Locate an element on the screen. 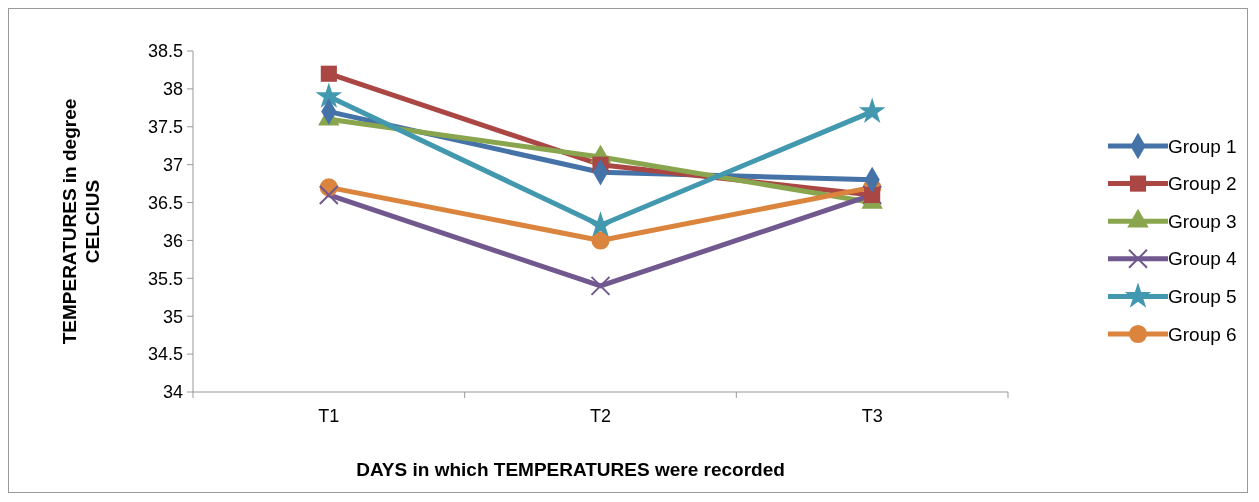  x-axis-title: DAYS in which TEMPERATURES were recorded is located at coordinates (570, 469).